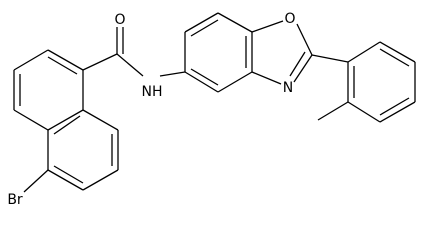  Describe the element at coordinates (288, 88) in the screenshot. I see `atom-label: N` at that location.